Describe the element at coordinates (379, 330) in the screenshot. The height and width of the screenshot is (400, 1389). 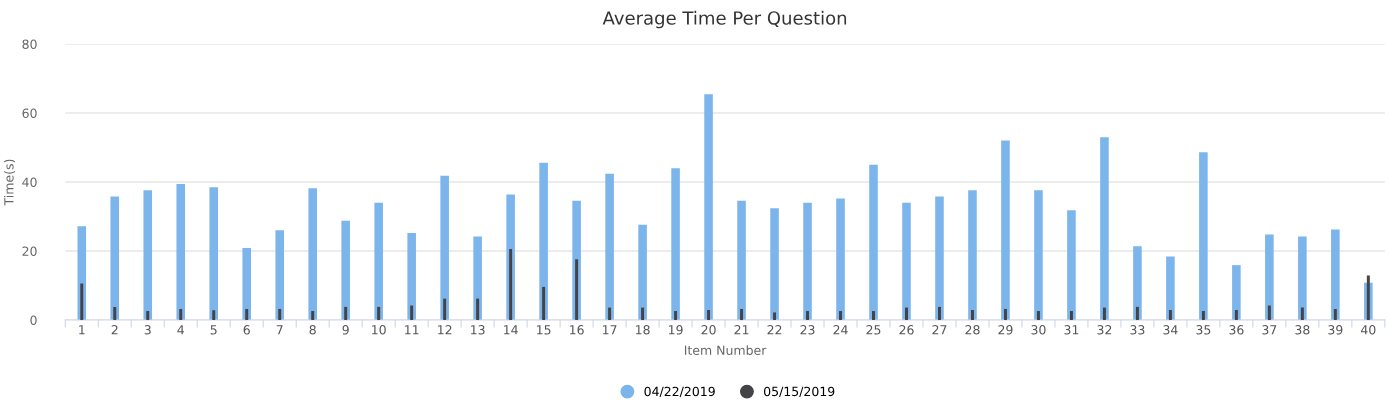
I see `x-tick-label: 10` at that location.